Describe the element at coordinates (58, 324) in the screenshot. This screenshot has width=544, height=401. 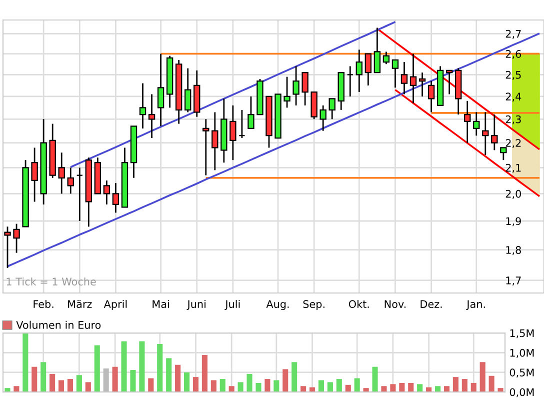
I see `legend-label: Volumen in Euro` at that location.